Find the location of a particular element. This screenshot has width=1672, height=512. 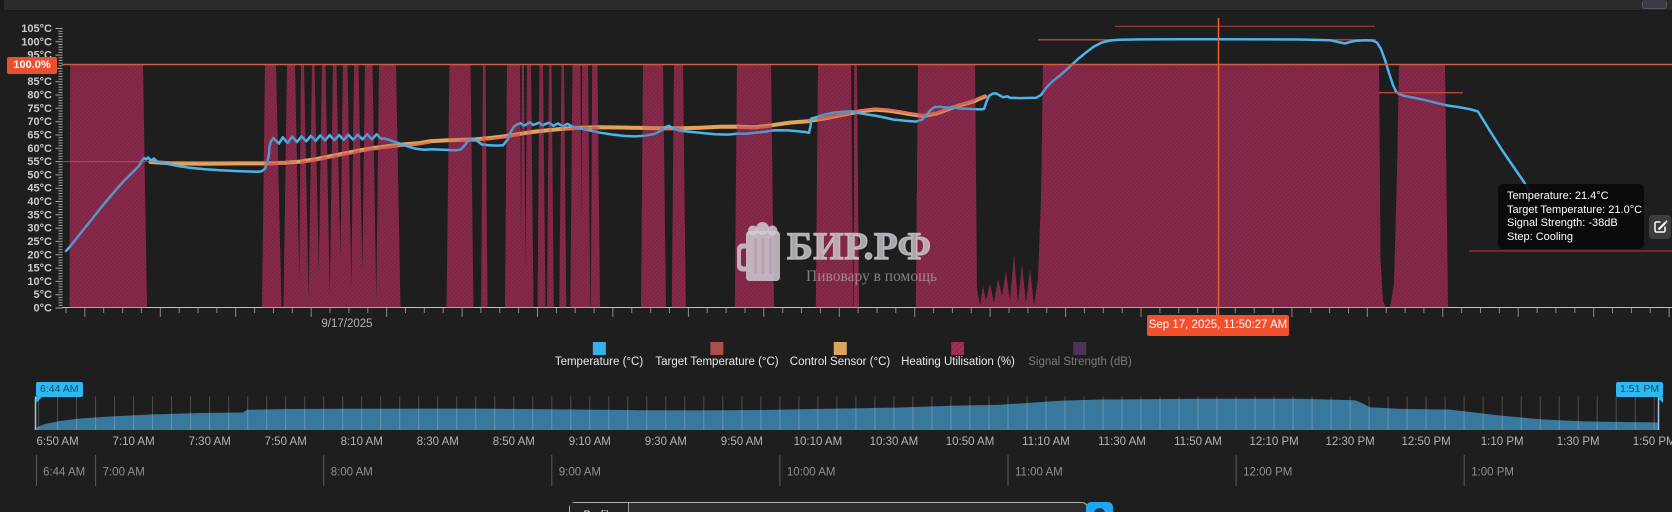

svg-text: 70°C is located at coordinates (39, 122).